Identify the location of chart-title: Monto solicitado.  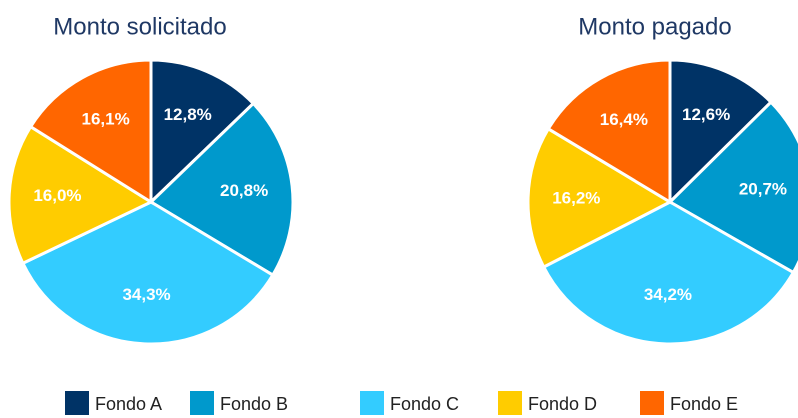
(139, 26).